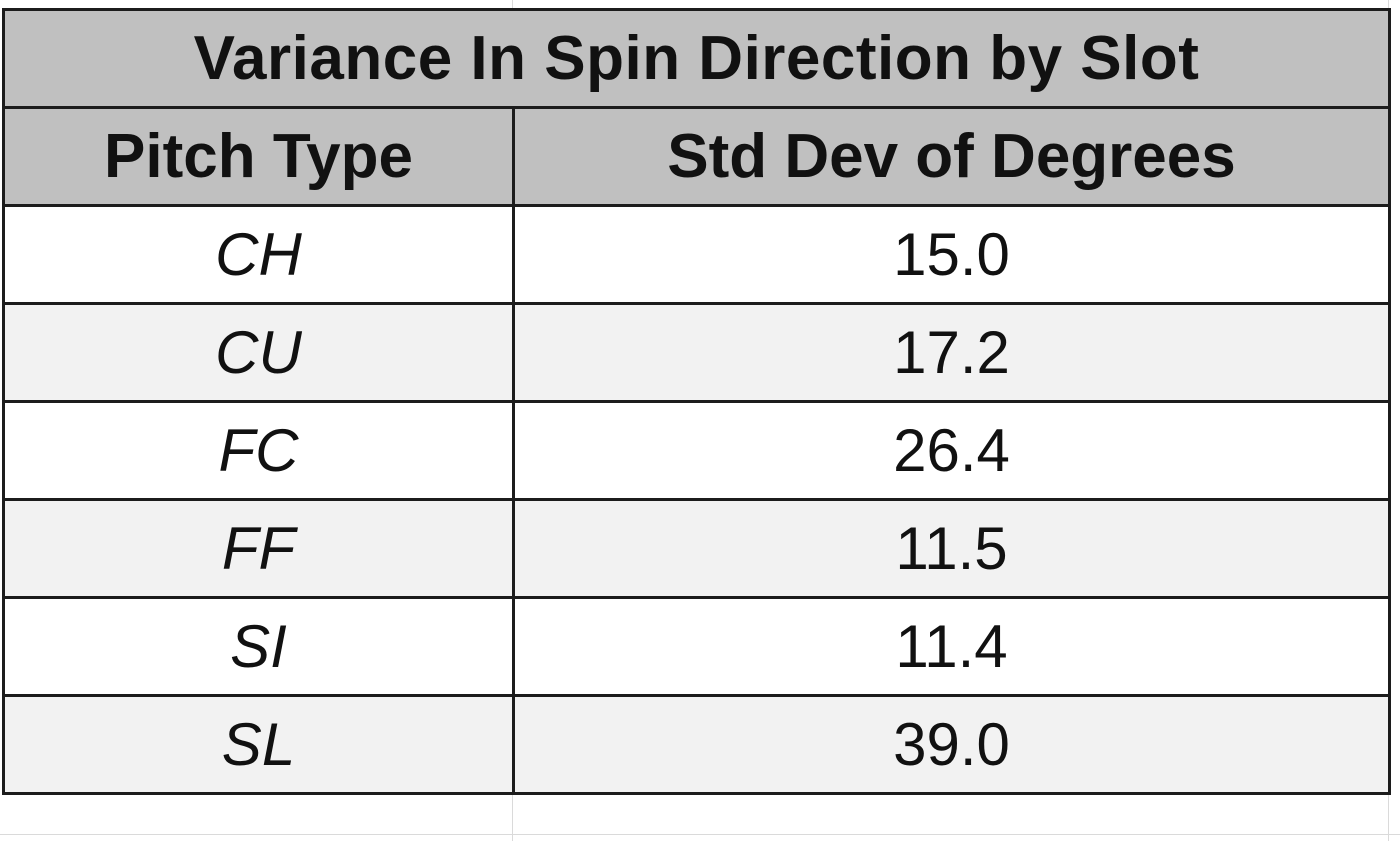 This screenshot has width=1400, height=841. I want to click on header-row: Pitch Type Std Dev of Degrees, so click(697, 156).